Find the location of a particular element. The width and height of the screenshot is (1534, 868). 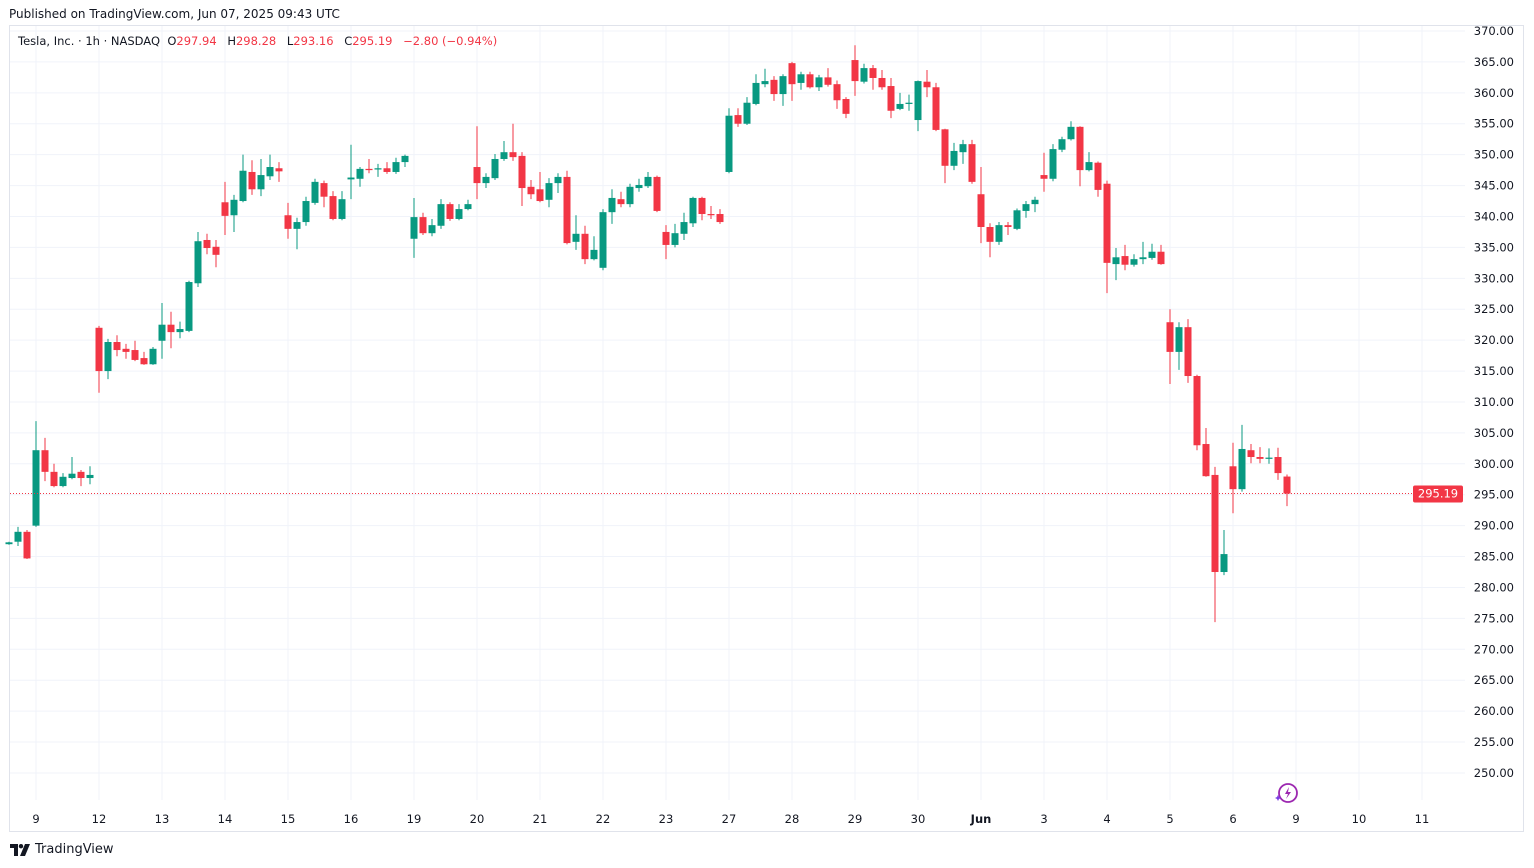

y-tick-label: 350.00 is located at coordinates (1494, 155).